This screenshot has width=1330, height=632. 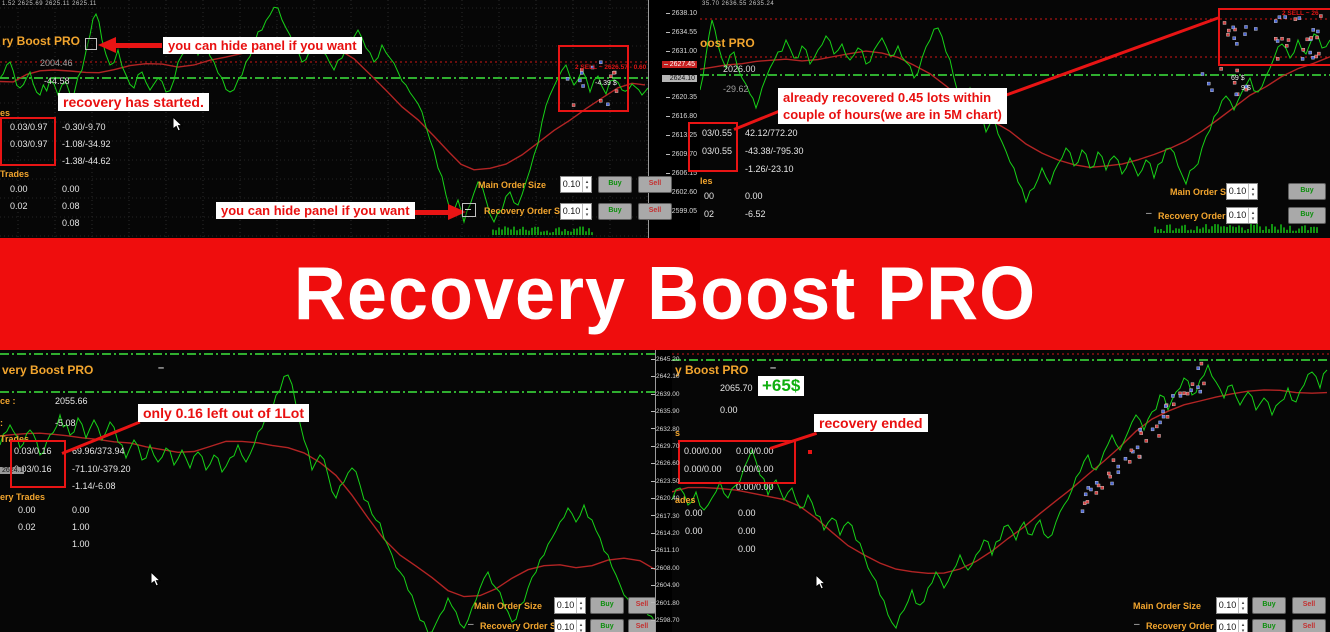 What do you see at coordinates (681, 116) in the screenshot?
I see `axis-price-label: 2616.80` at bounding box center [681, 116].